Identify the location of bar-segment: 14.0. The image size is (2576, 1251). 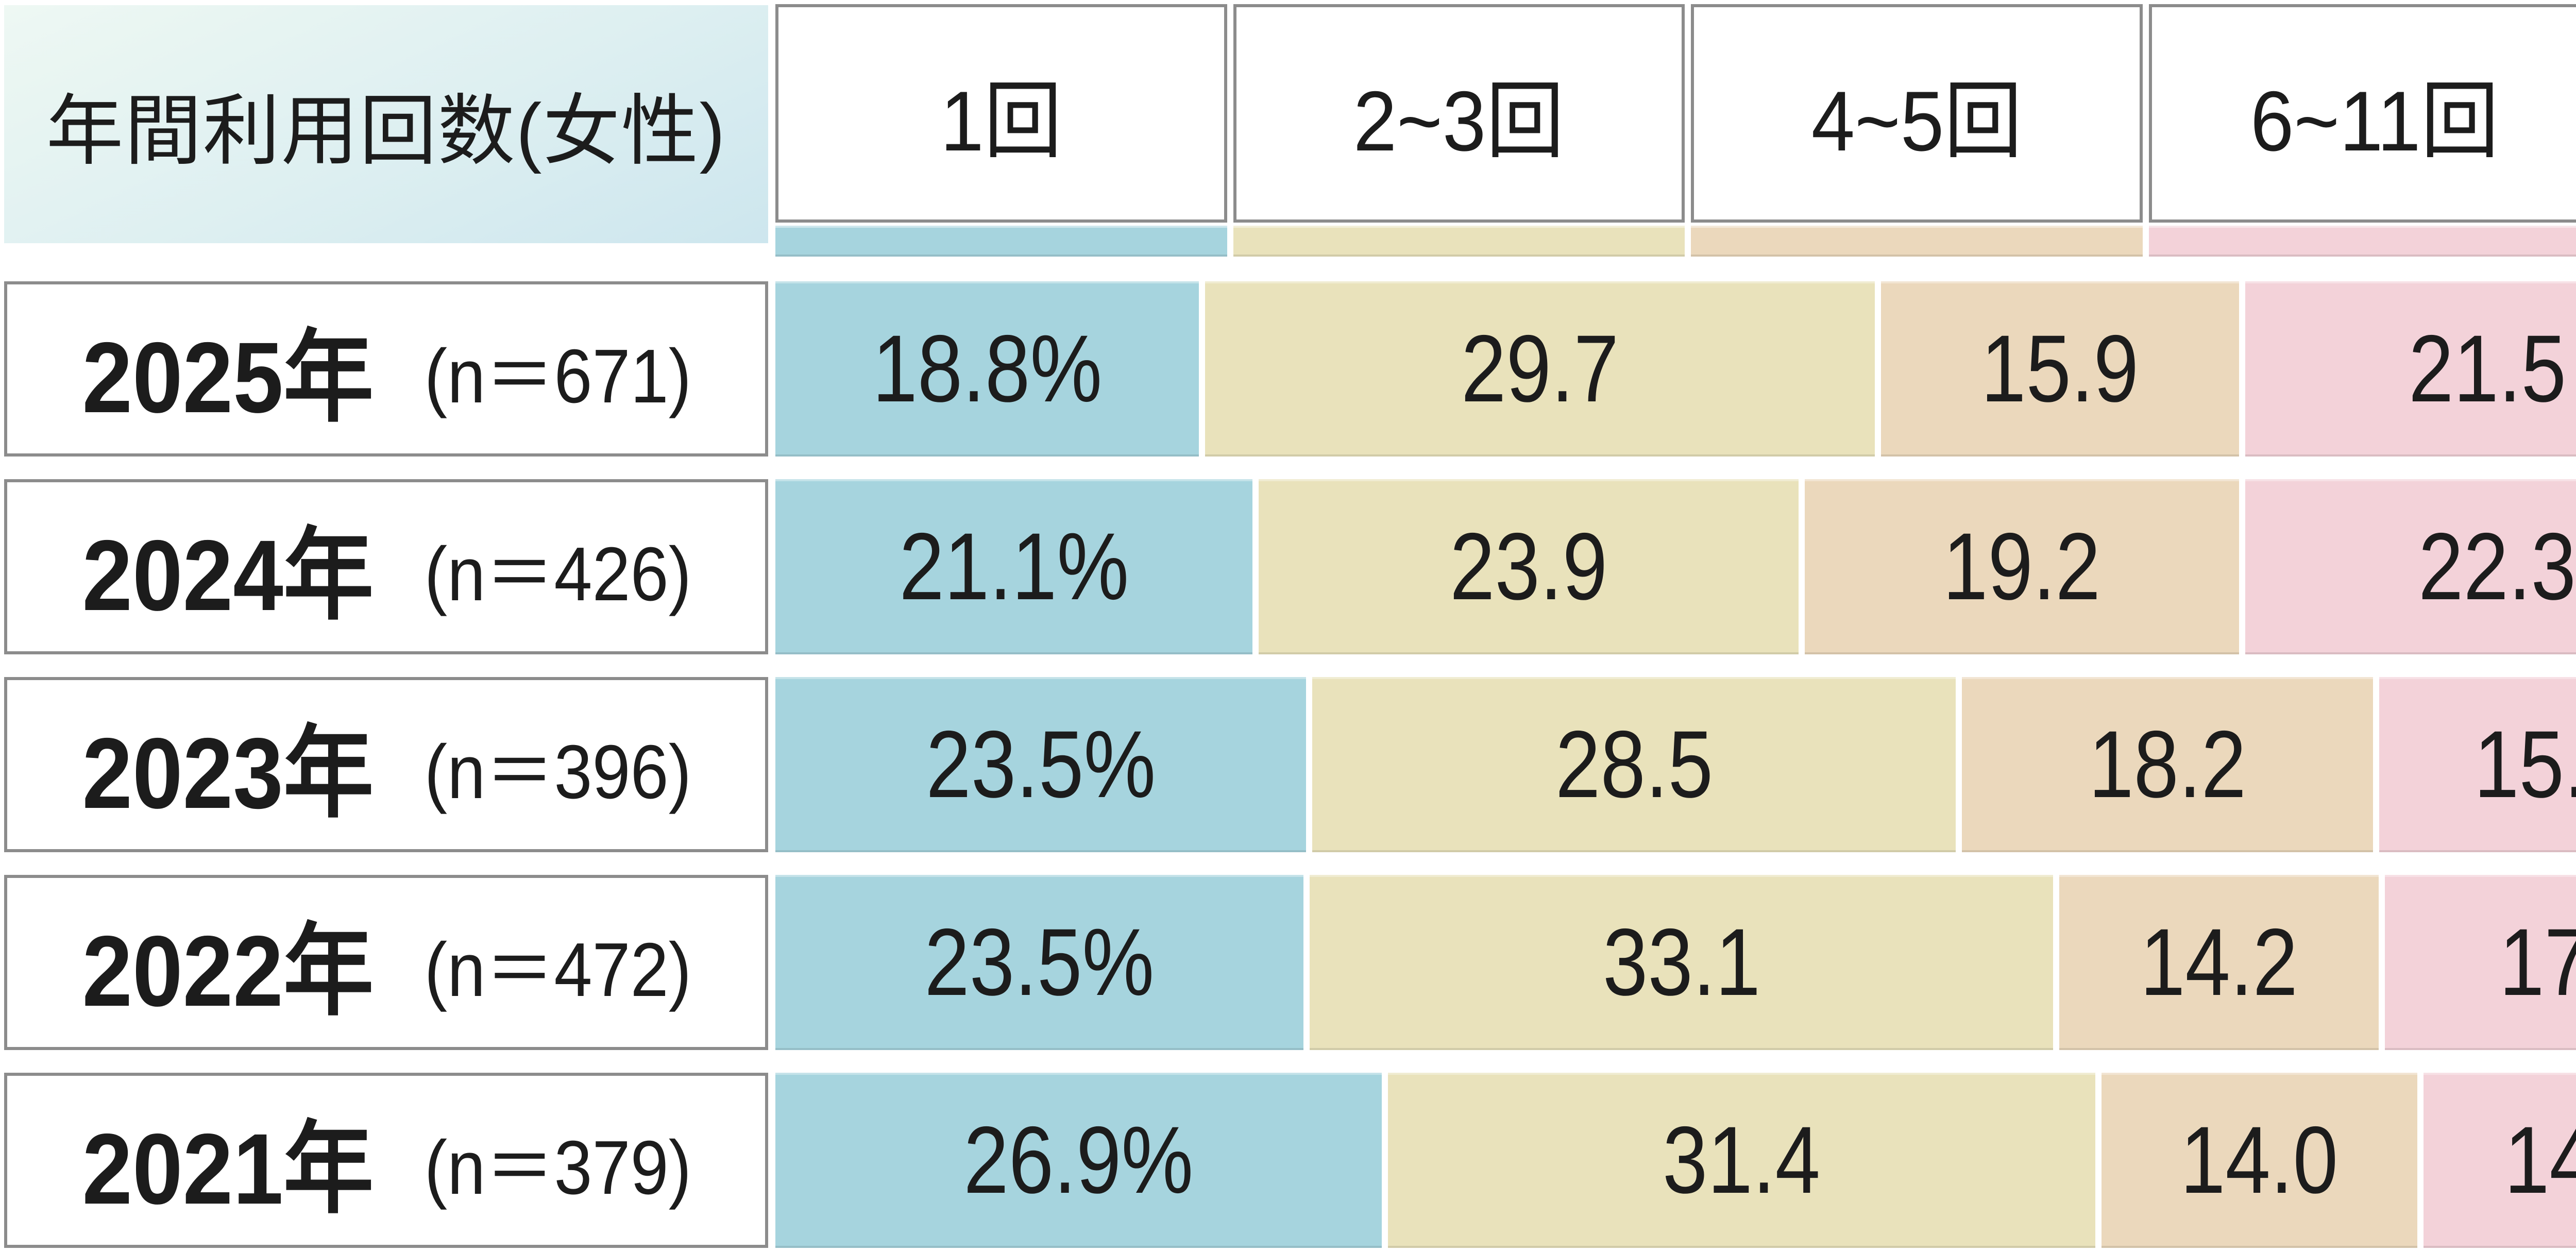
(2259, 1161).